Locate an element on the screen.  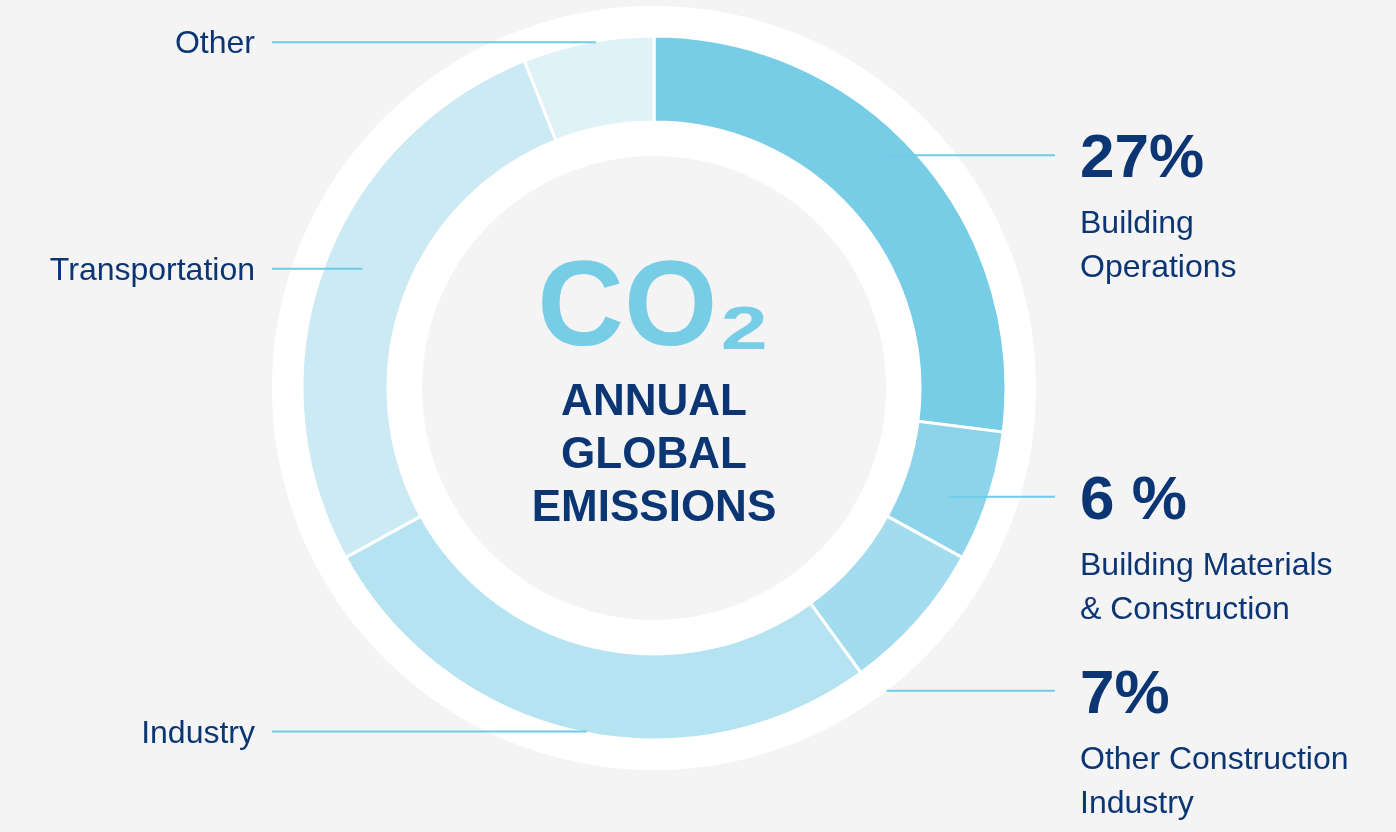
slice-label: Other Construction Industry is located at coordinates (1214, 779).